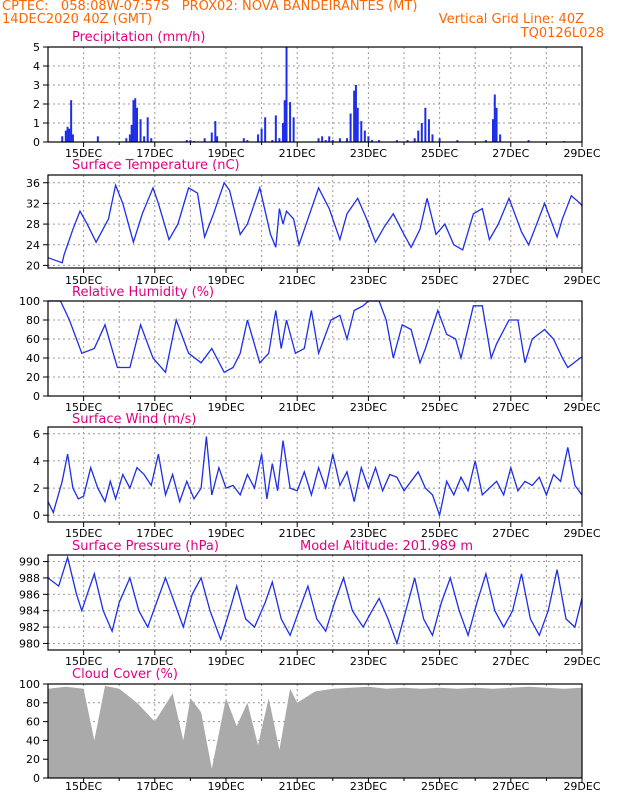  Describe the element at coordinates (145, 546) in the screenshot. I see `pres-panel-title: Surface Pressure (hPa)` at that location.